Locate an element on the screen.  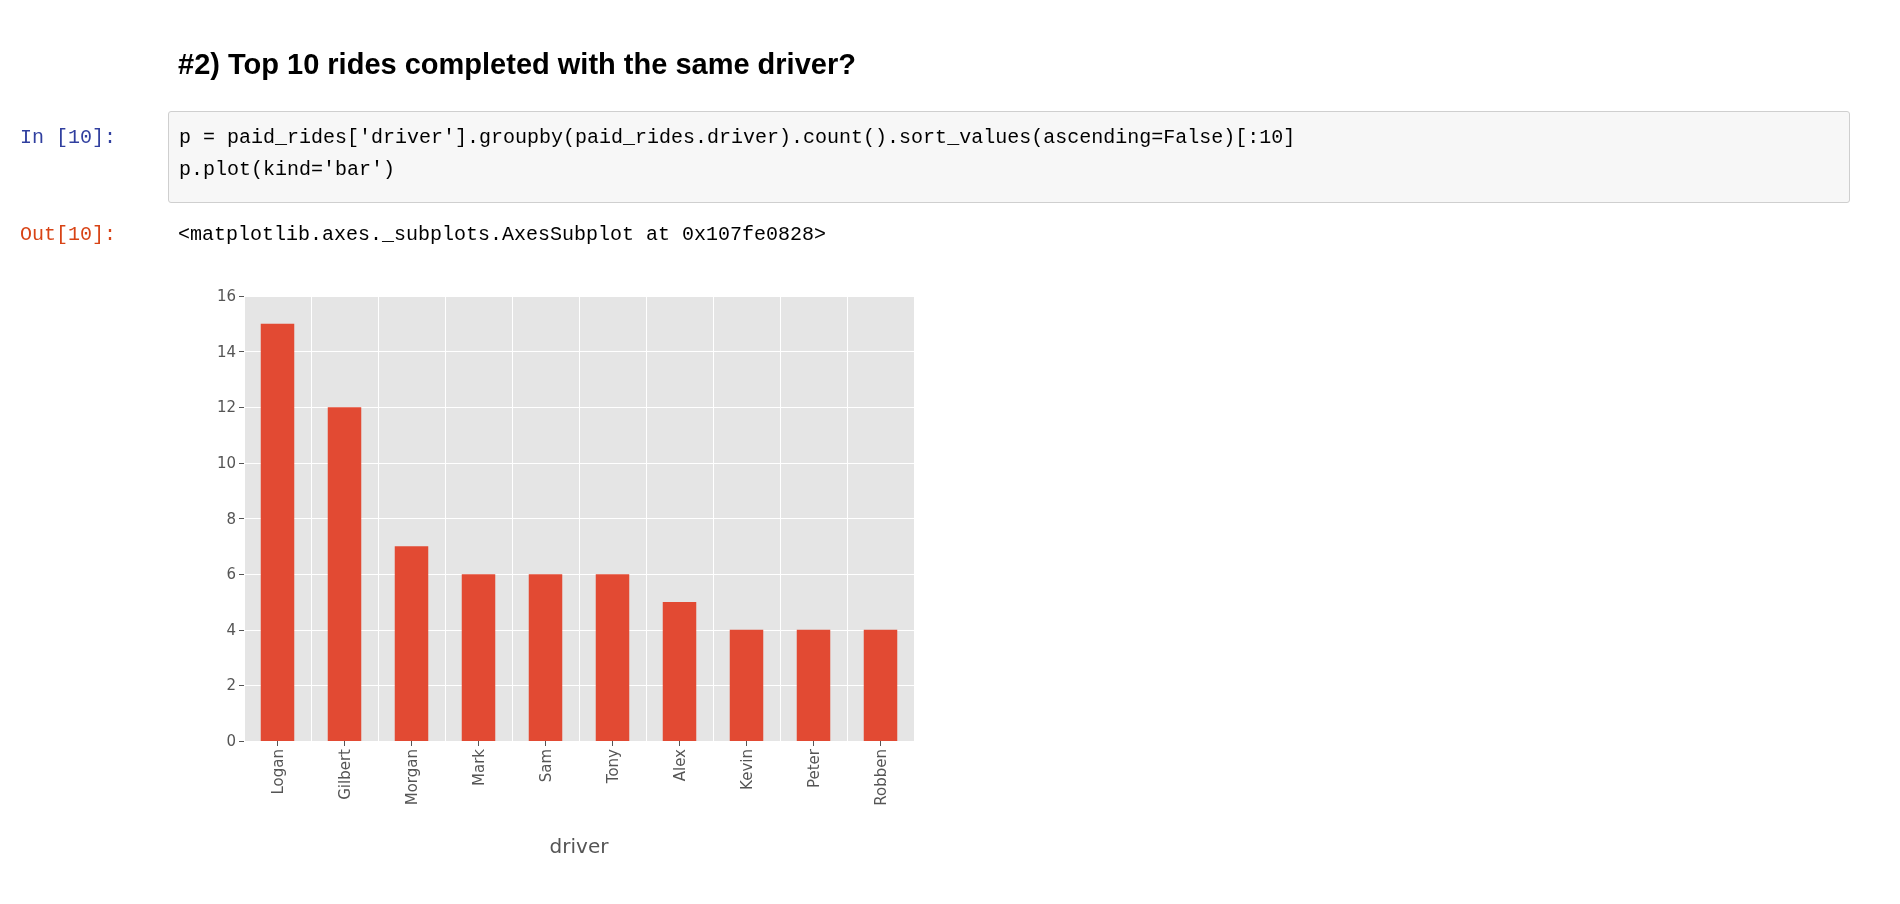
x-tick-label: Tony is located at coordinates (612, 766).